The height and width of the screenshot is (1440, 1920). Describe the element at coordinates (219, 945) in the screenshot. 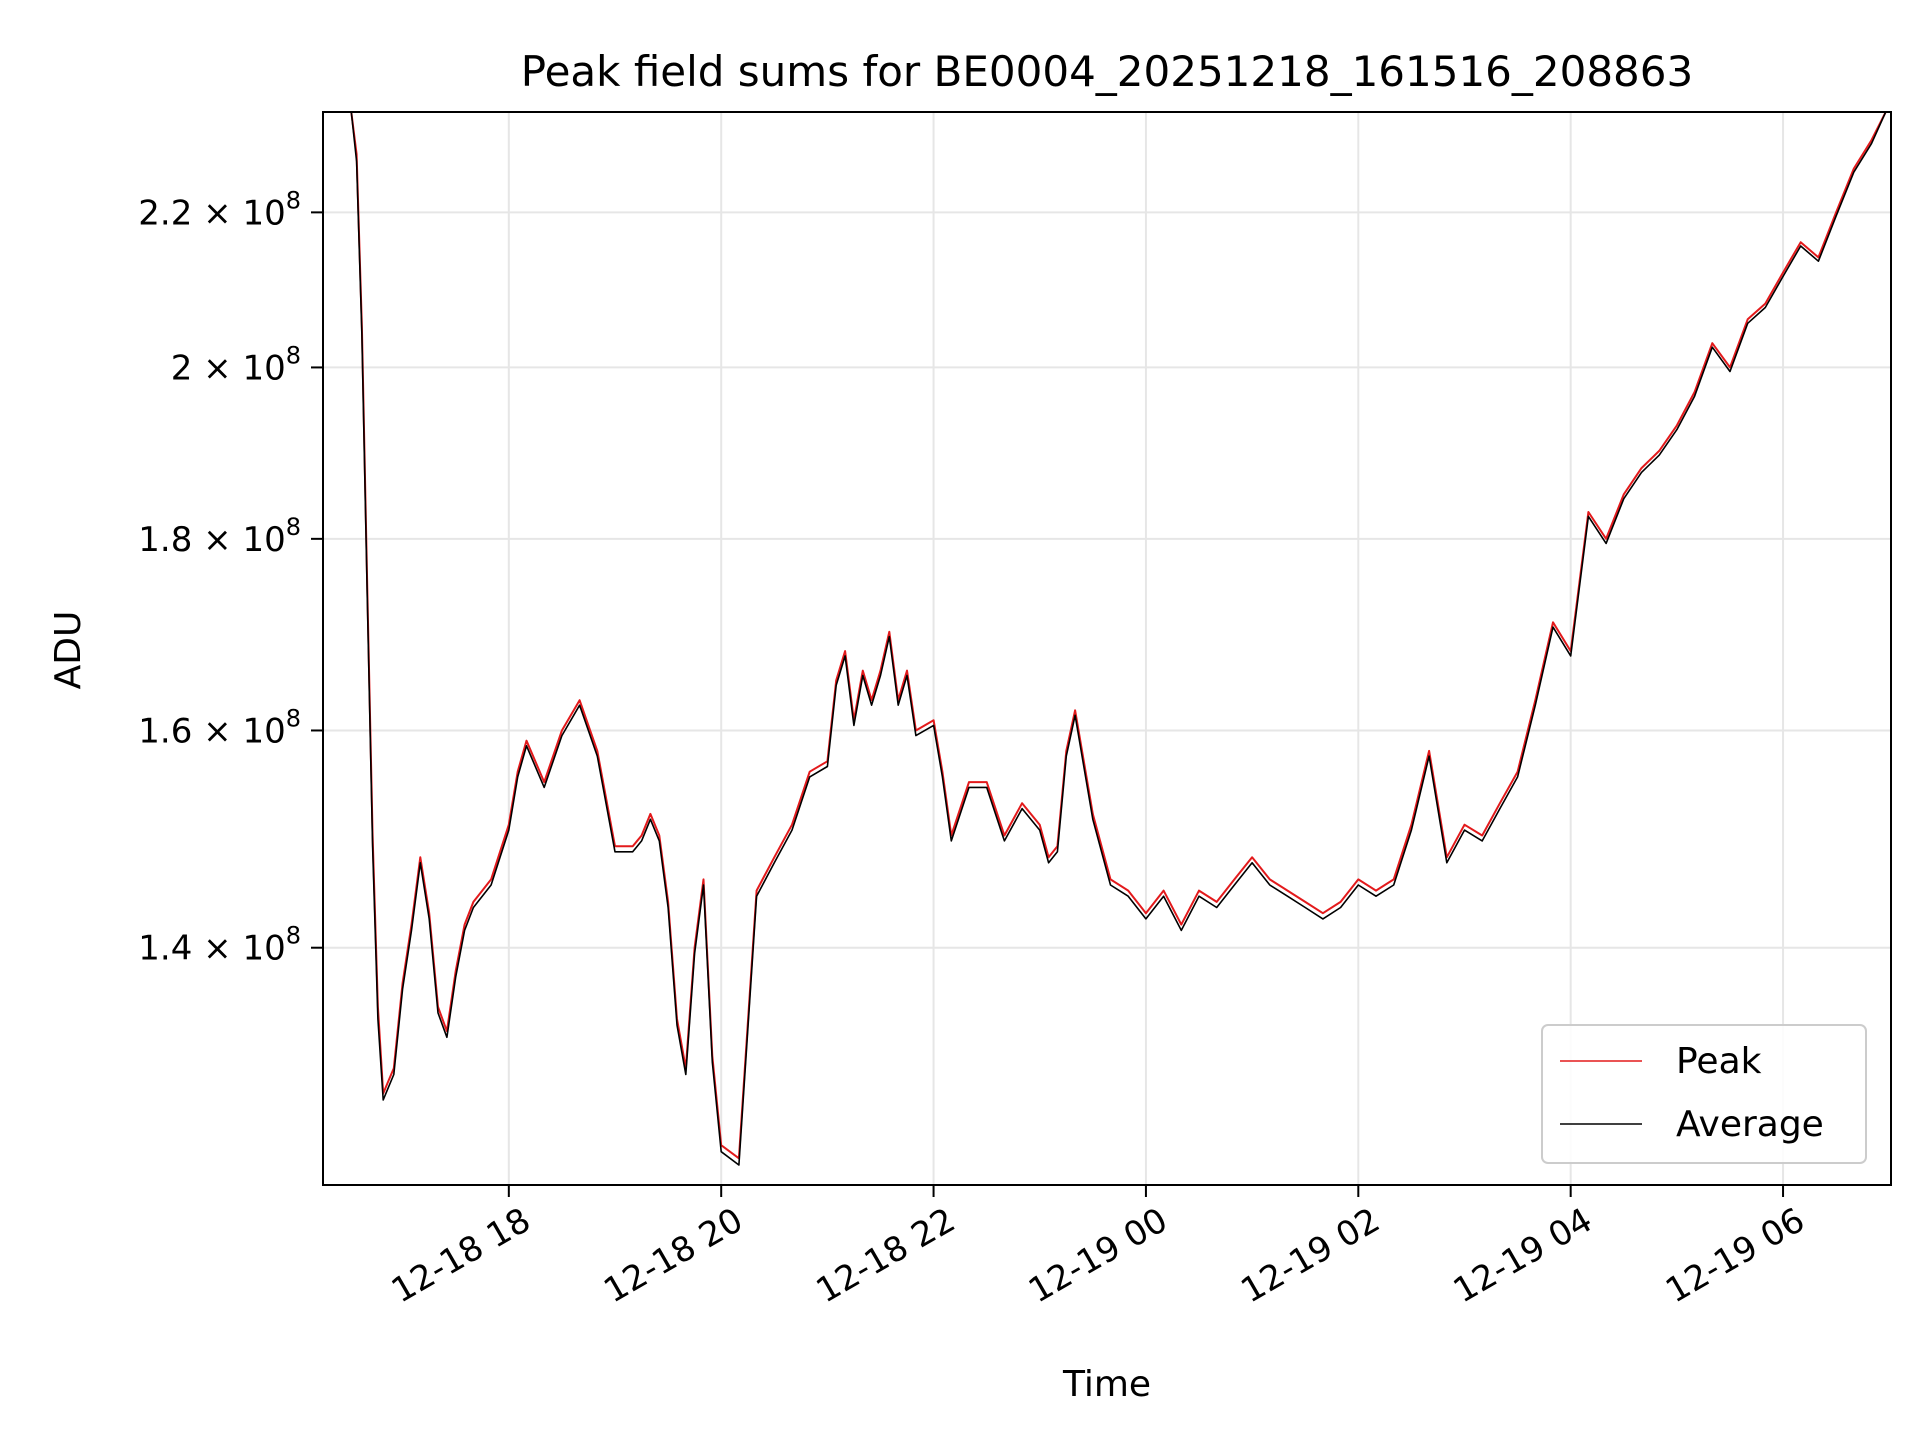

I see `y-tick-label: 1.4 × 10⁸` at that location.